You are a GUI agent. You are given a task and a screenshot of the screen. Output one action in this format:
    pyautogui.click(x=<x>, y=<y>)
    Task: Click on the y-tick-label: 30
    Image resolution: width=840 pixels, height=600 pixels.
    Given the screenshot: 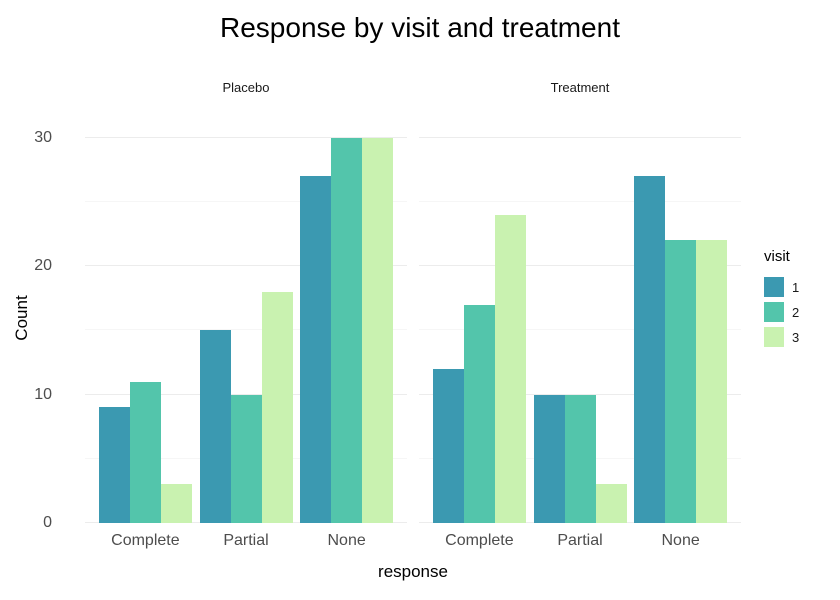 What is the action you would take?
    pyautogui.click(x=43, y=137)
    